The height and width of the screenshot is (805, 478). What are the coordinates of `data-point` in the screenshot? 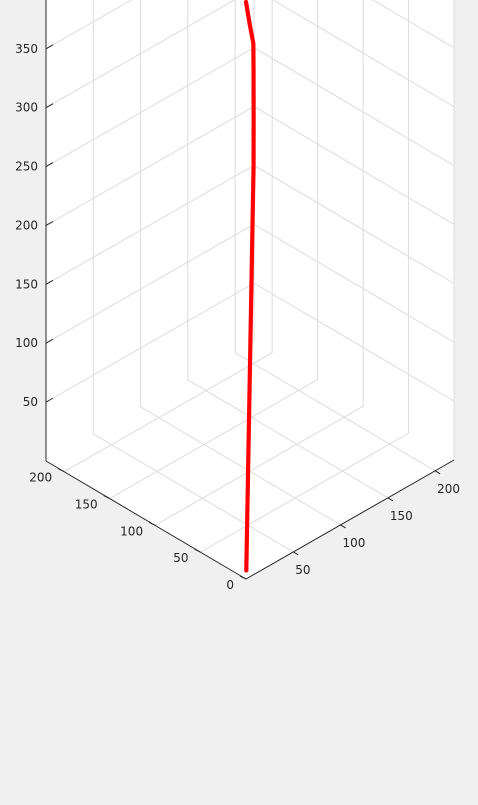 It's located at (246, 2).